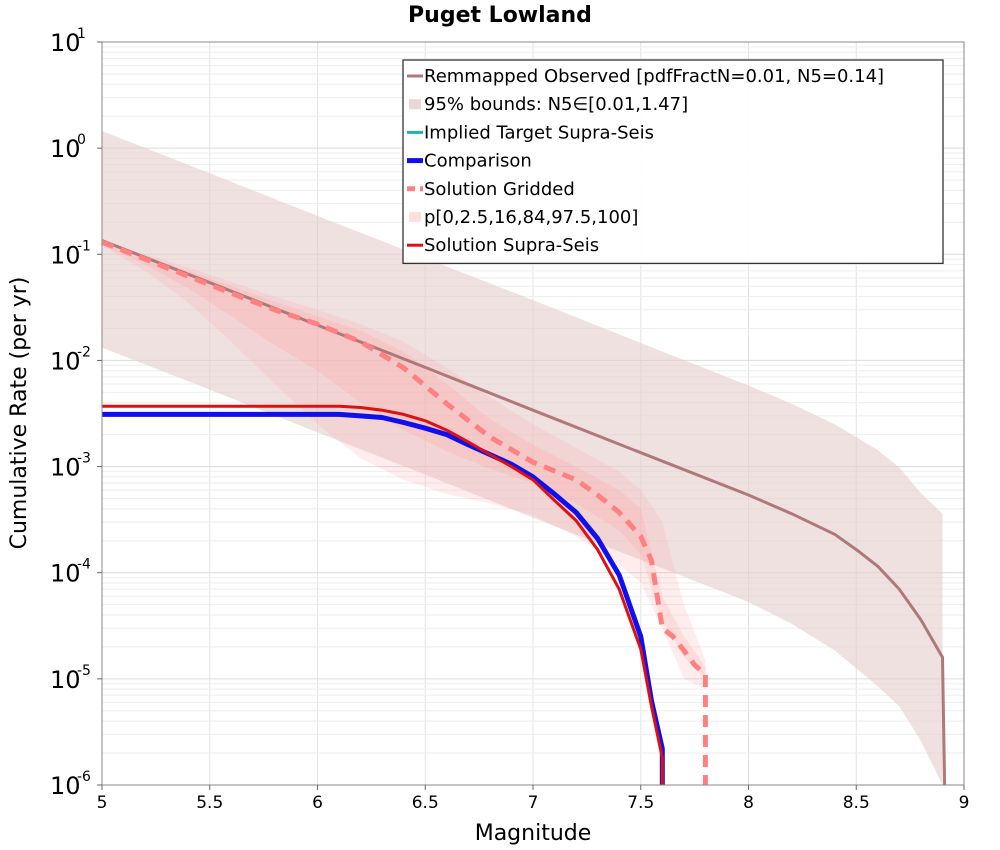 This screenshot has height=850, width=1000. I want to click on legend-label-5: p[0,2.5,16,84,97.5,100], so click(531, 217).